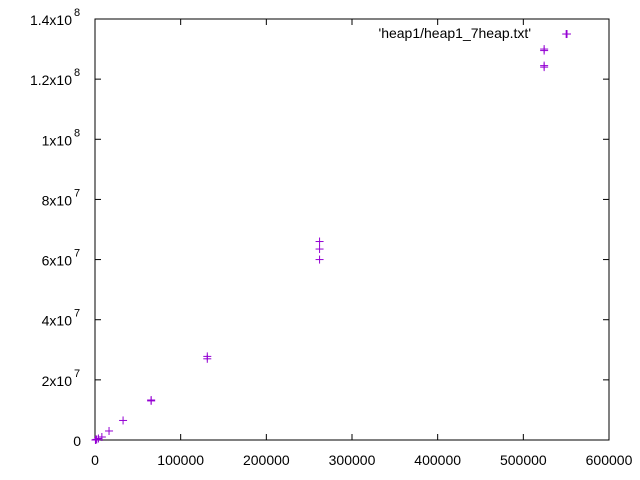 This screenshot has width=640, height=480. Describe the element at coordinates (523, 460) in the screenshot. I see `x-tick-label: 500000` at that location.